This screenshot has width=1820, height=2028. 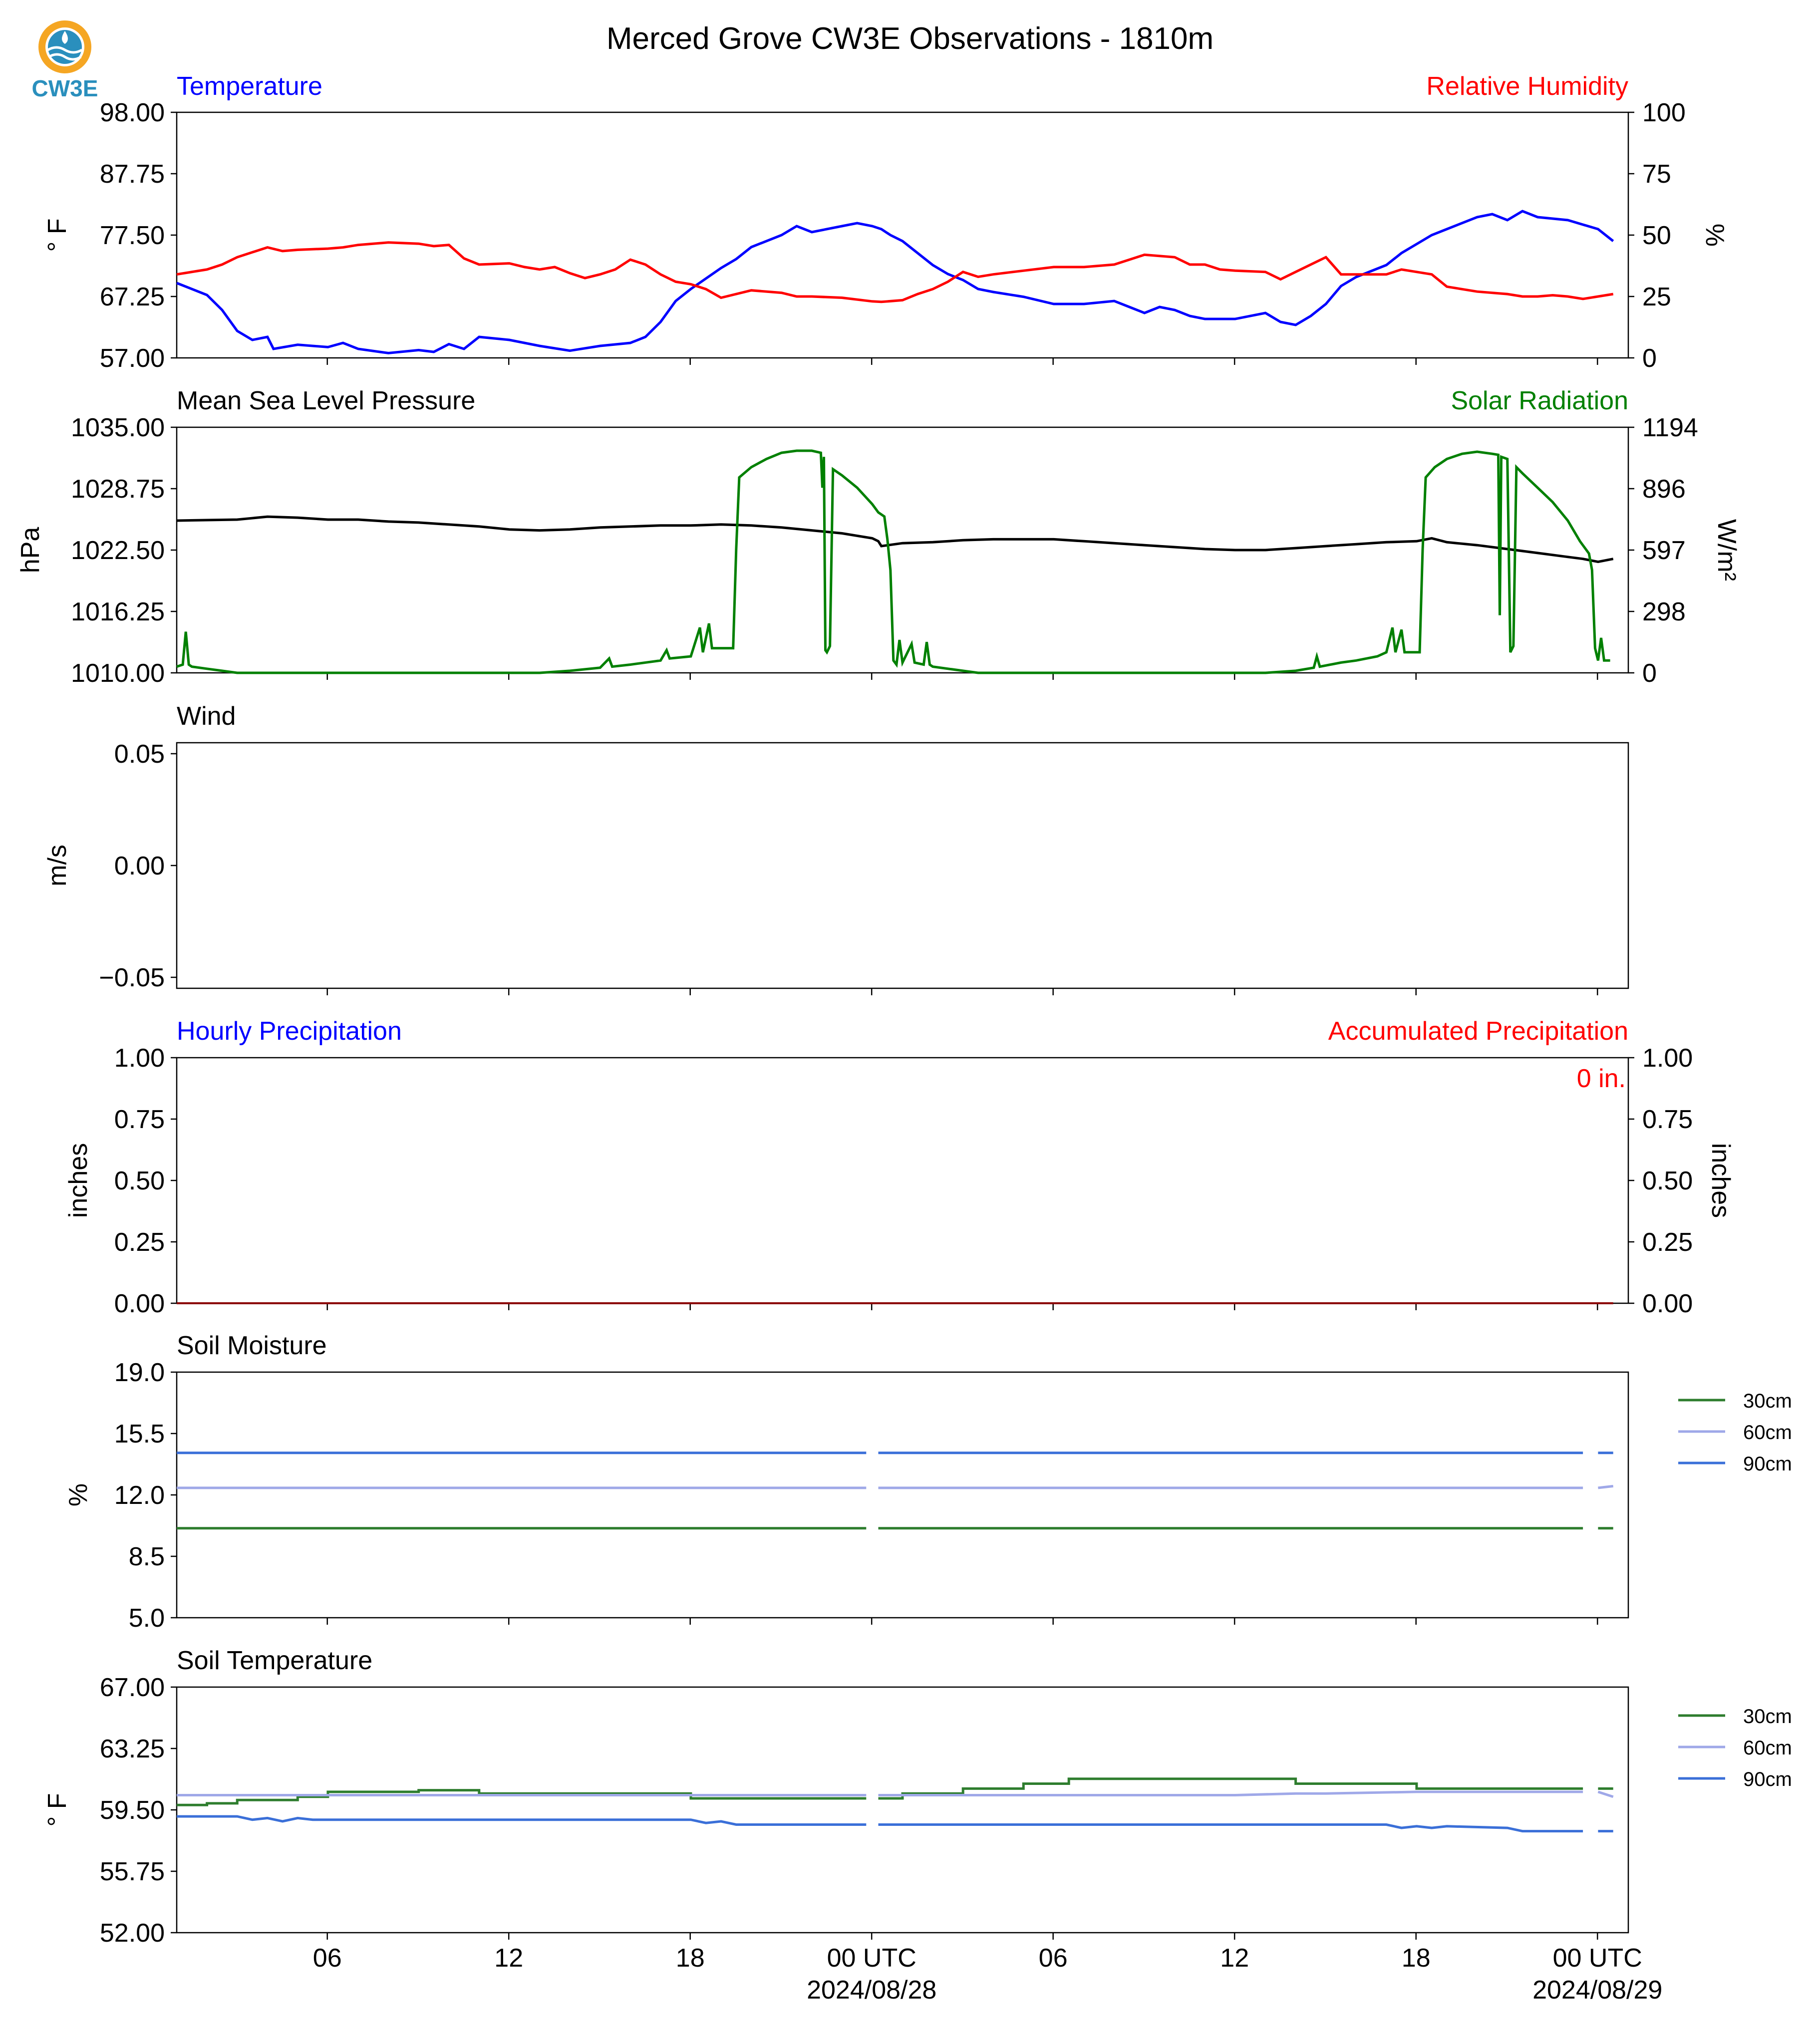 I want to click on y-tick-left: 0.50, so click(x=145, y=1180).